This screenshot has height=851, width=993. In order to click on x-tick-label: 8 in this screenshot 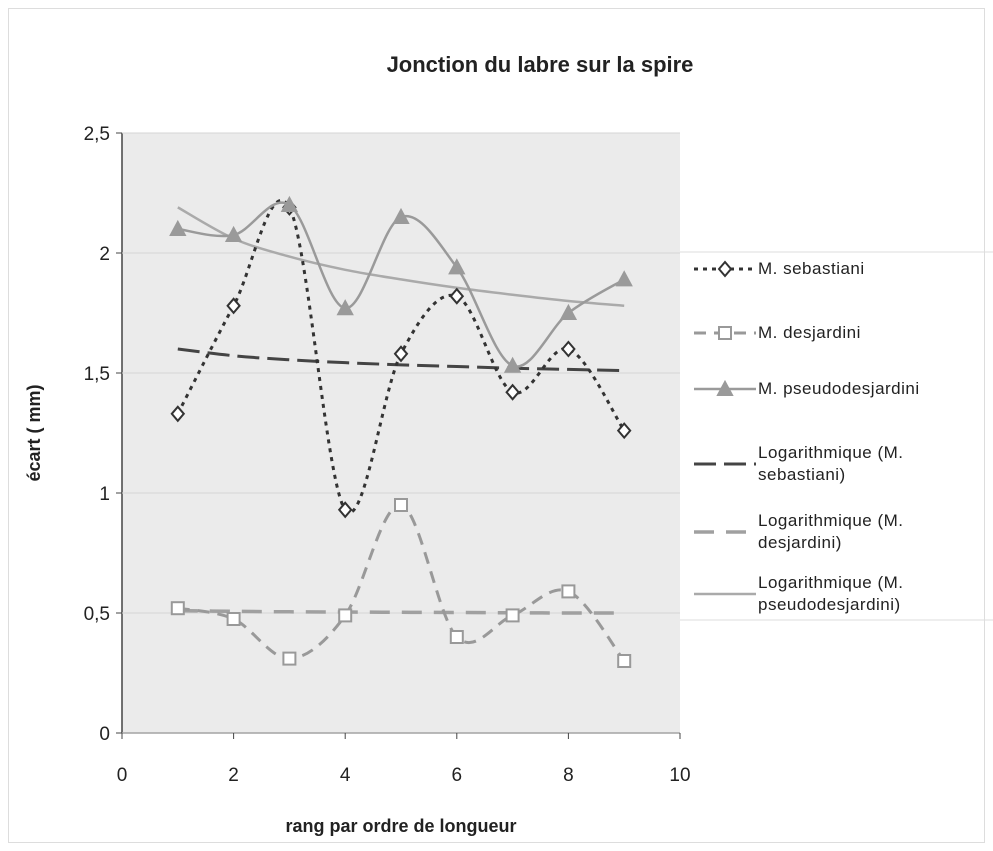, I will do `click(568, 775)`.